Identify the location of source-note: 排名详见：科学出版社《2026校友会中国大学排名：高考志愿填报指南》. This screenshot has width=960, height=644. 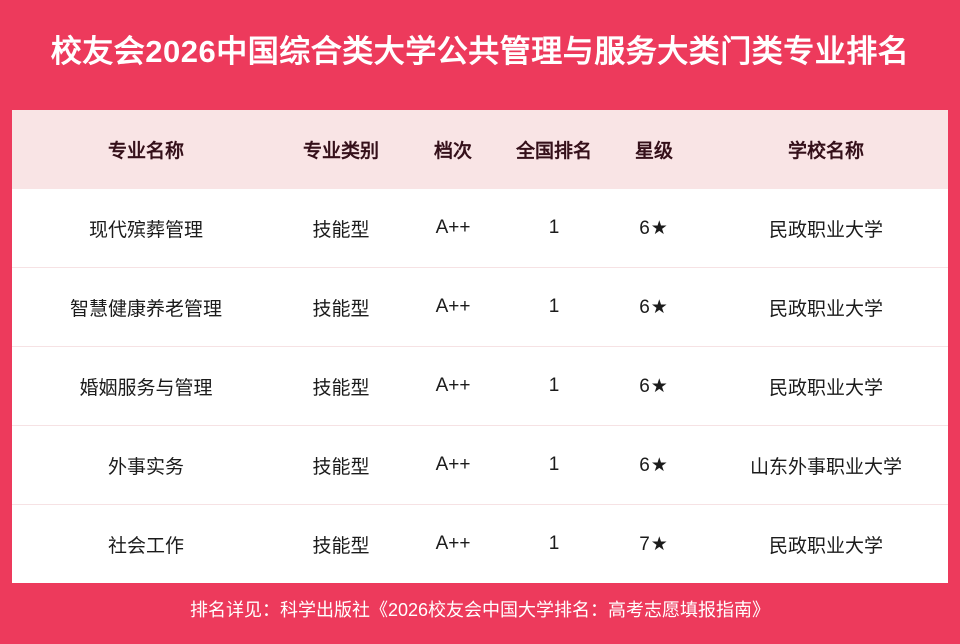
(480, 610).